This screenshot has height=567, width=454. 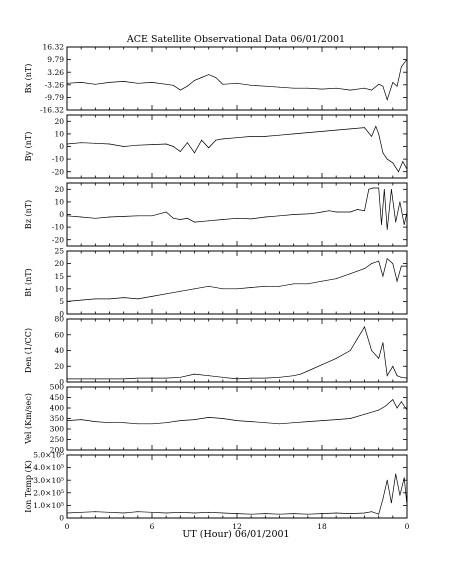 I want to click on x-axis-label: UT (Hour) 06/01/2001, so click(x=235, y=534).